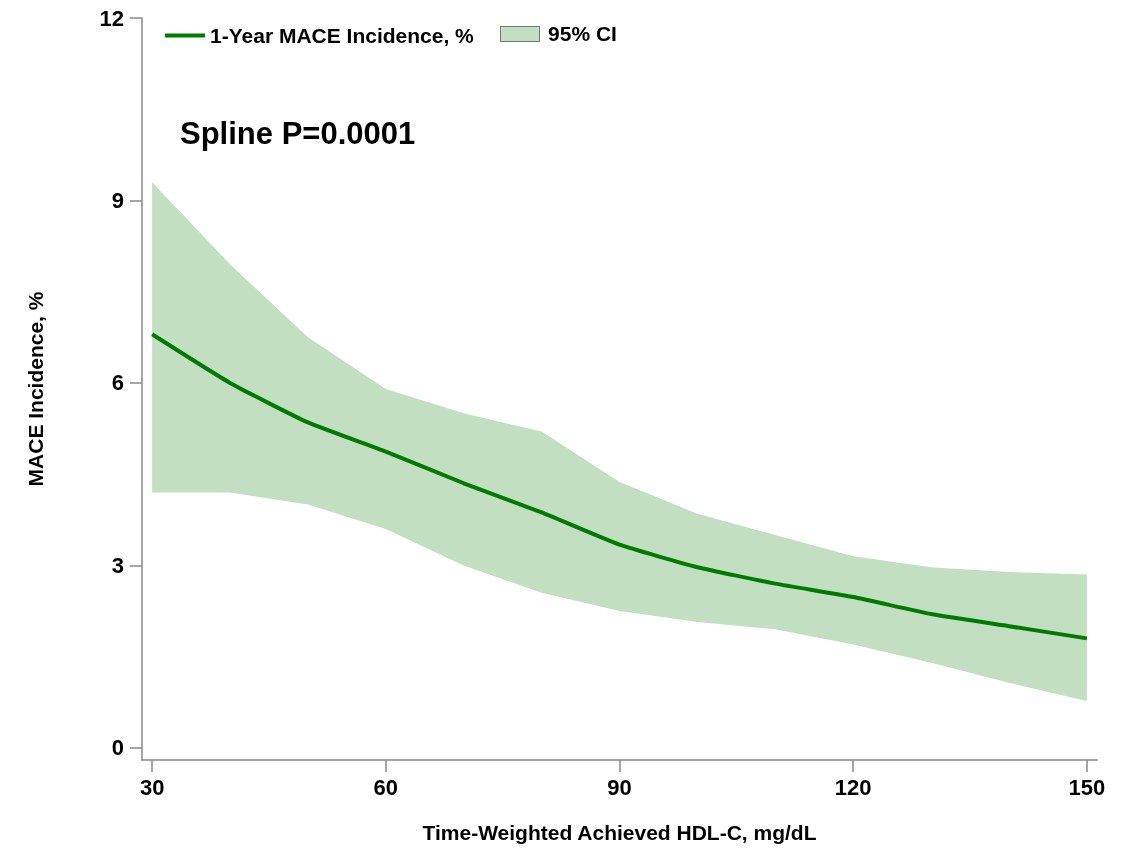 Image resolution: width=1135 pixels, height=868 pixels. What do you see at coordinates (117, 383) in the screenshot?
I see `y-tick-label: 6` at bounding box center [117, 383].